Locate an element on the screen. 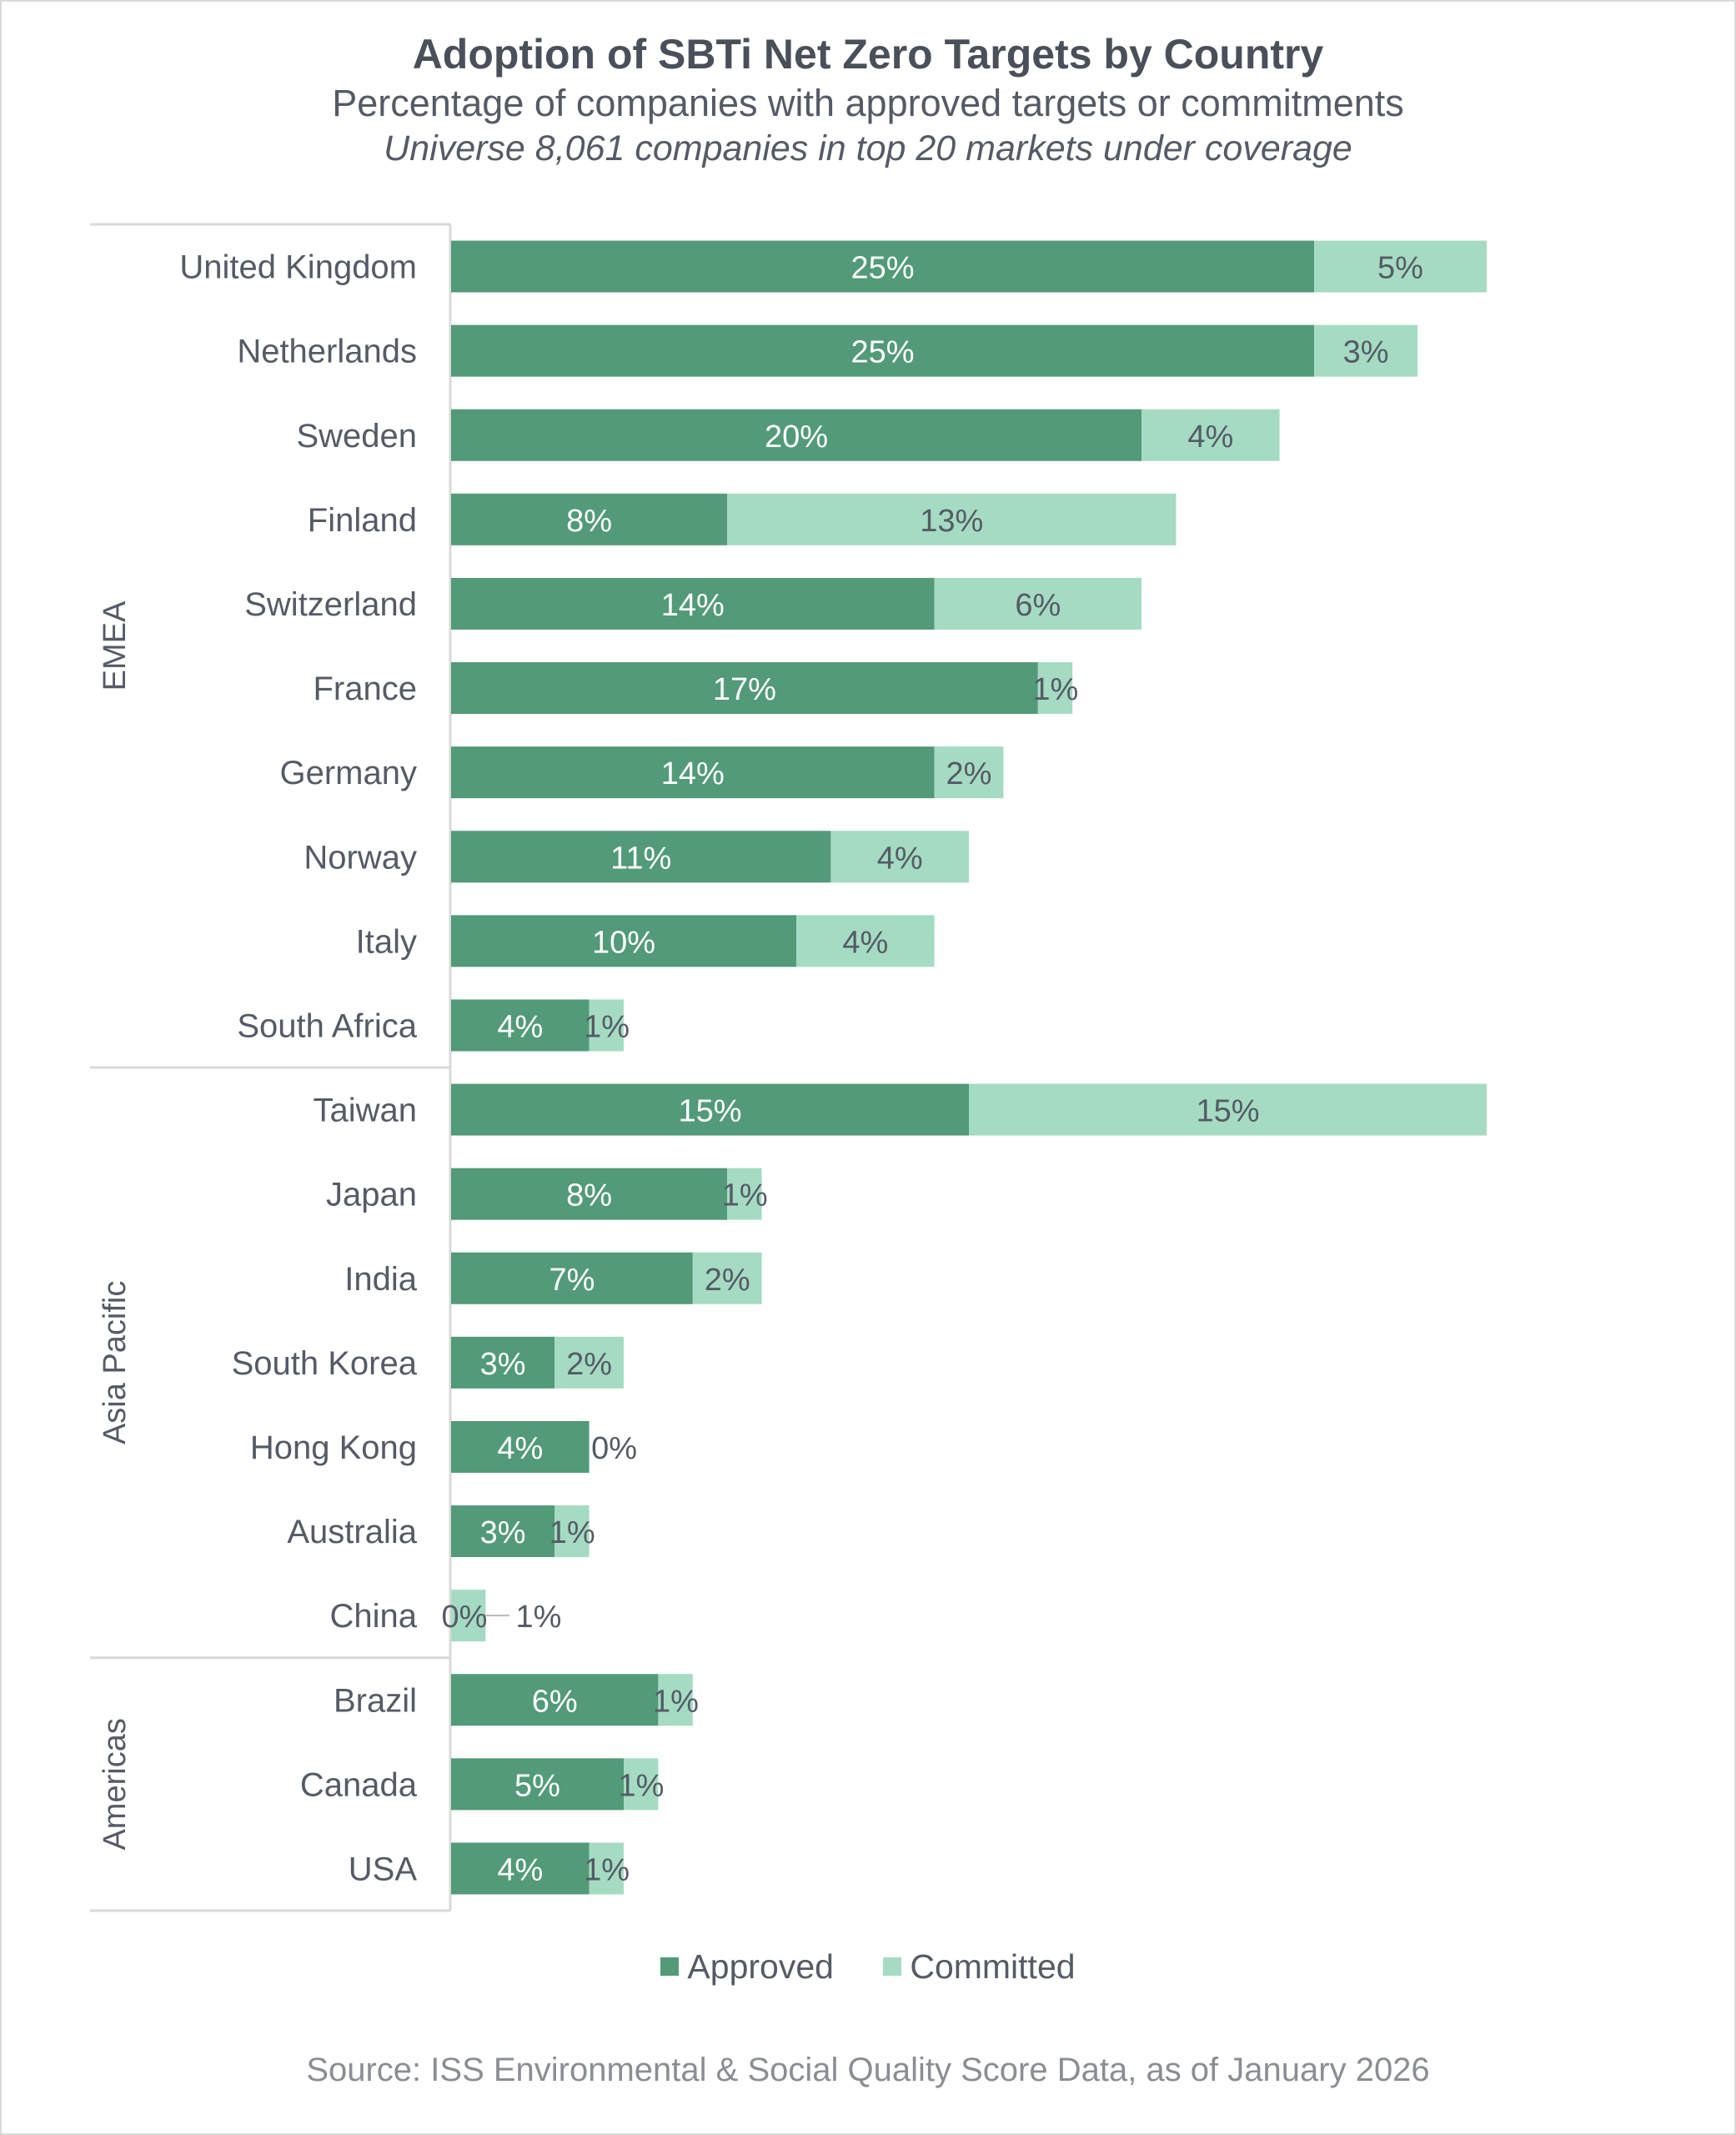  data-label-approved-italy: 10% is located at coordinates (623, 942).